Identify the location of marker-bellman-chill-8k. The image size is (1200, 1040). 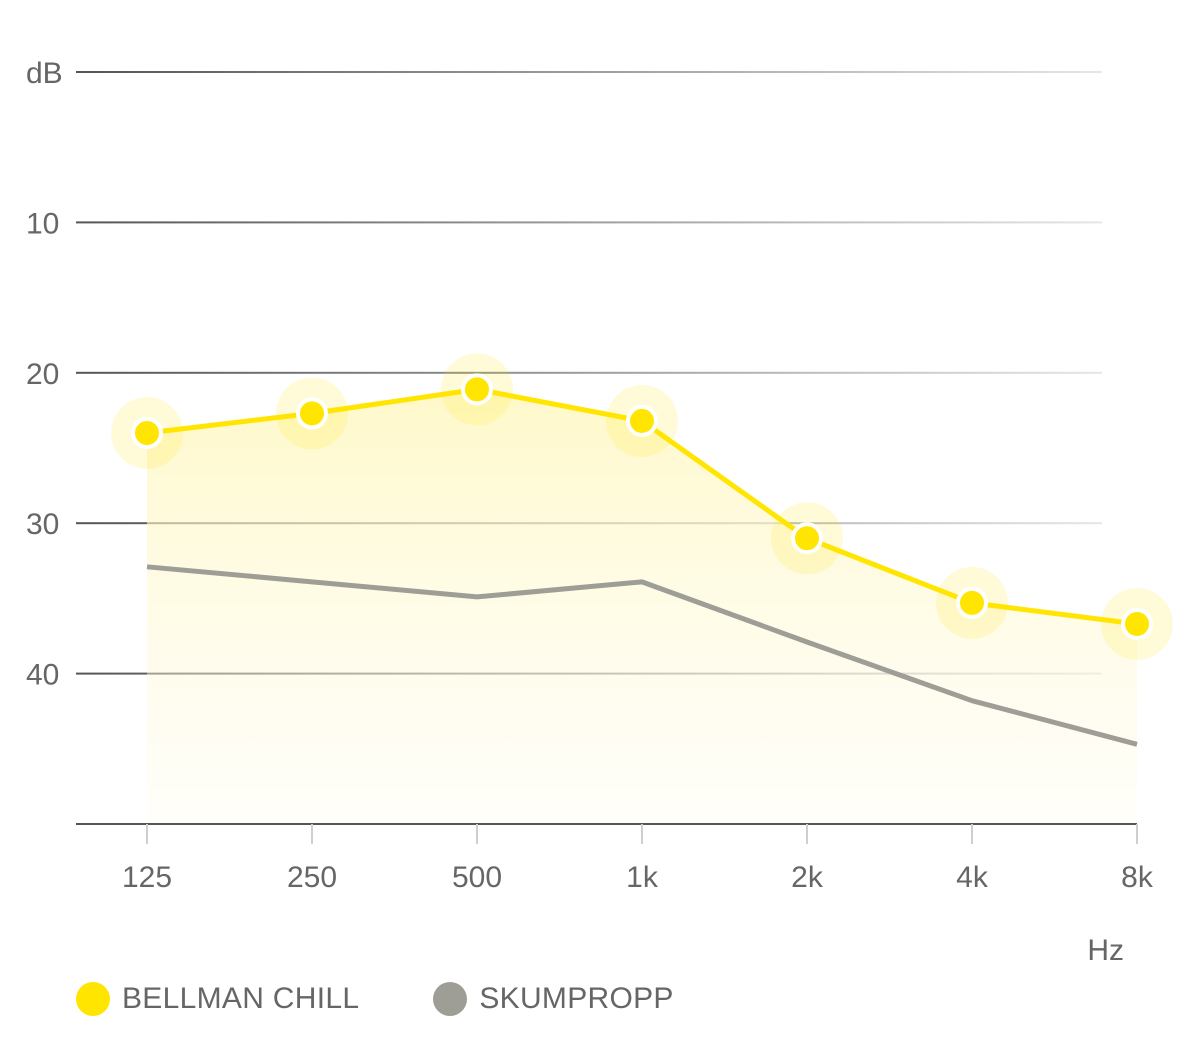
(1137, 623).